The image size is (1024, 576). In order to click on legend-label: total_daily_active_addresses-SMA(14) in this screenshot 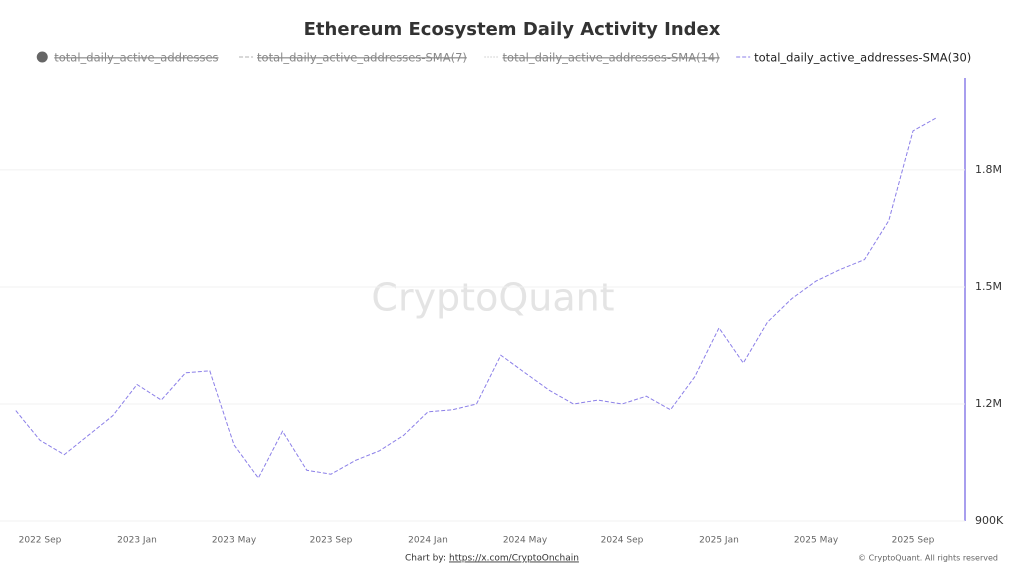, I will do `click(611, 58)`.